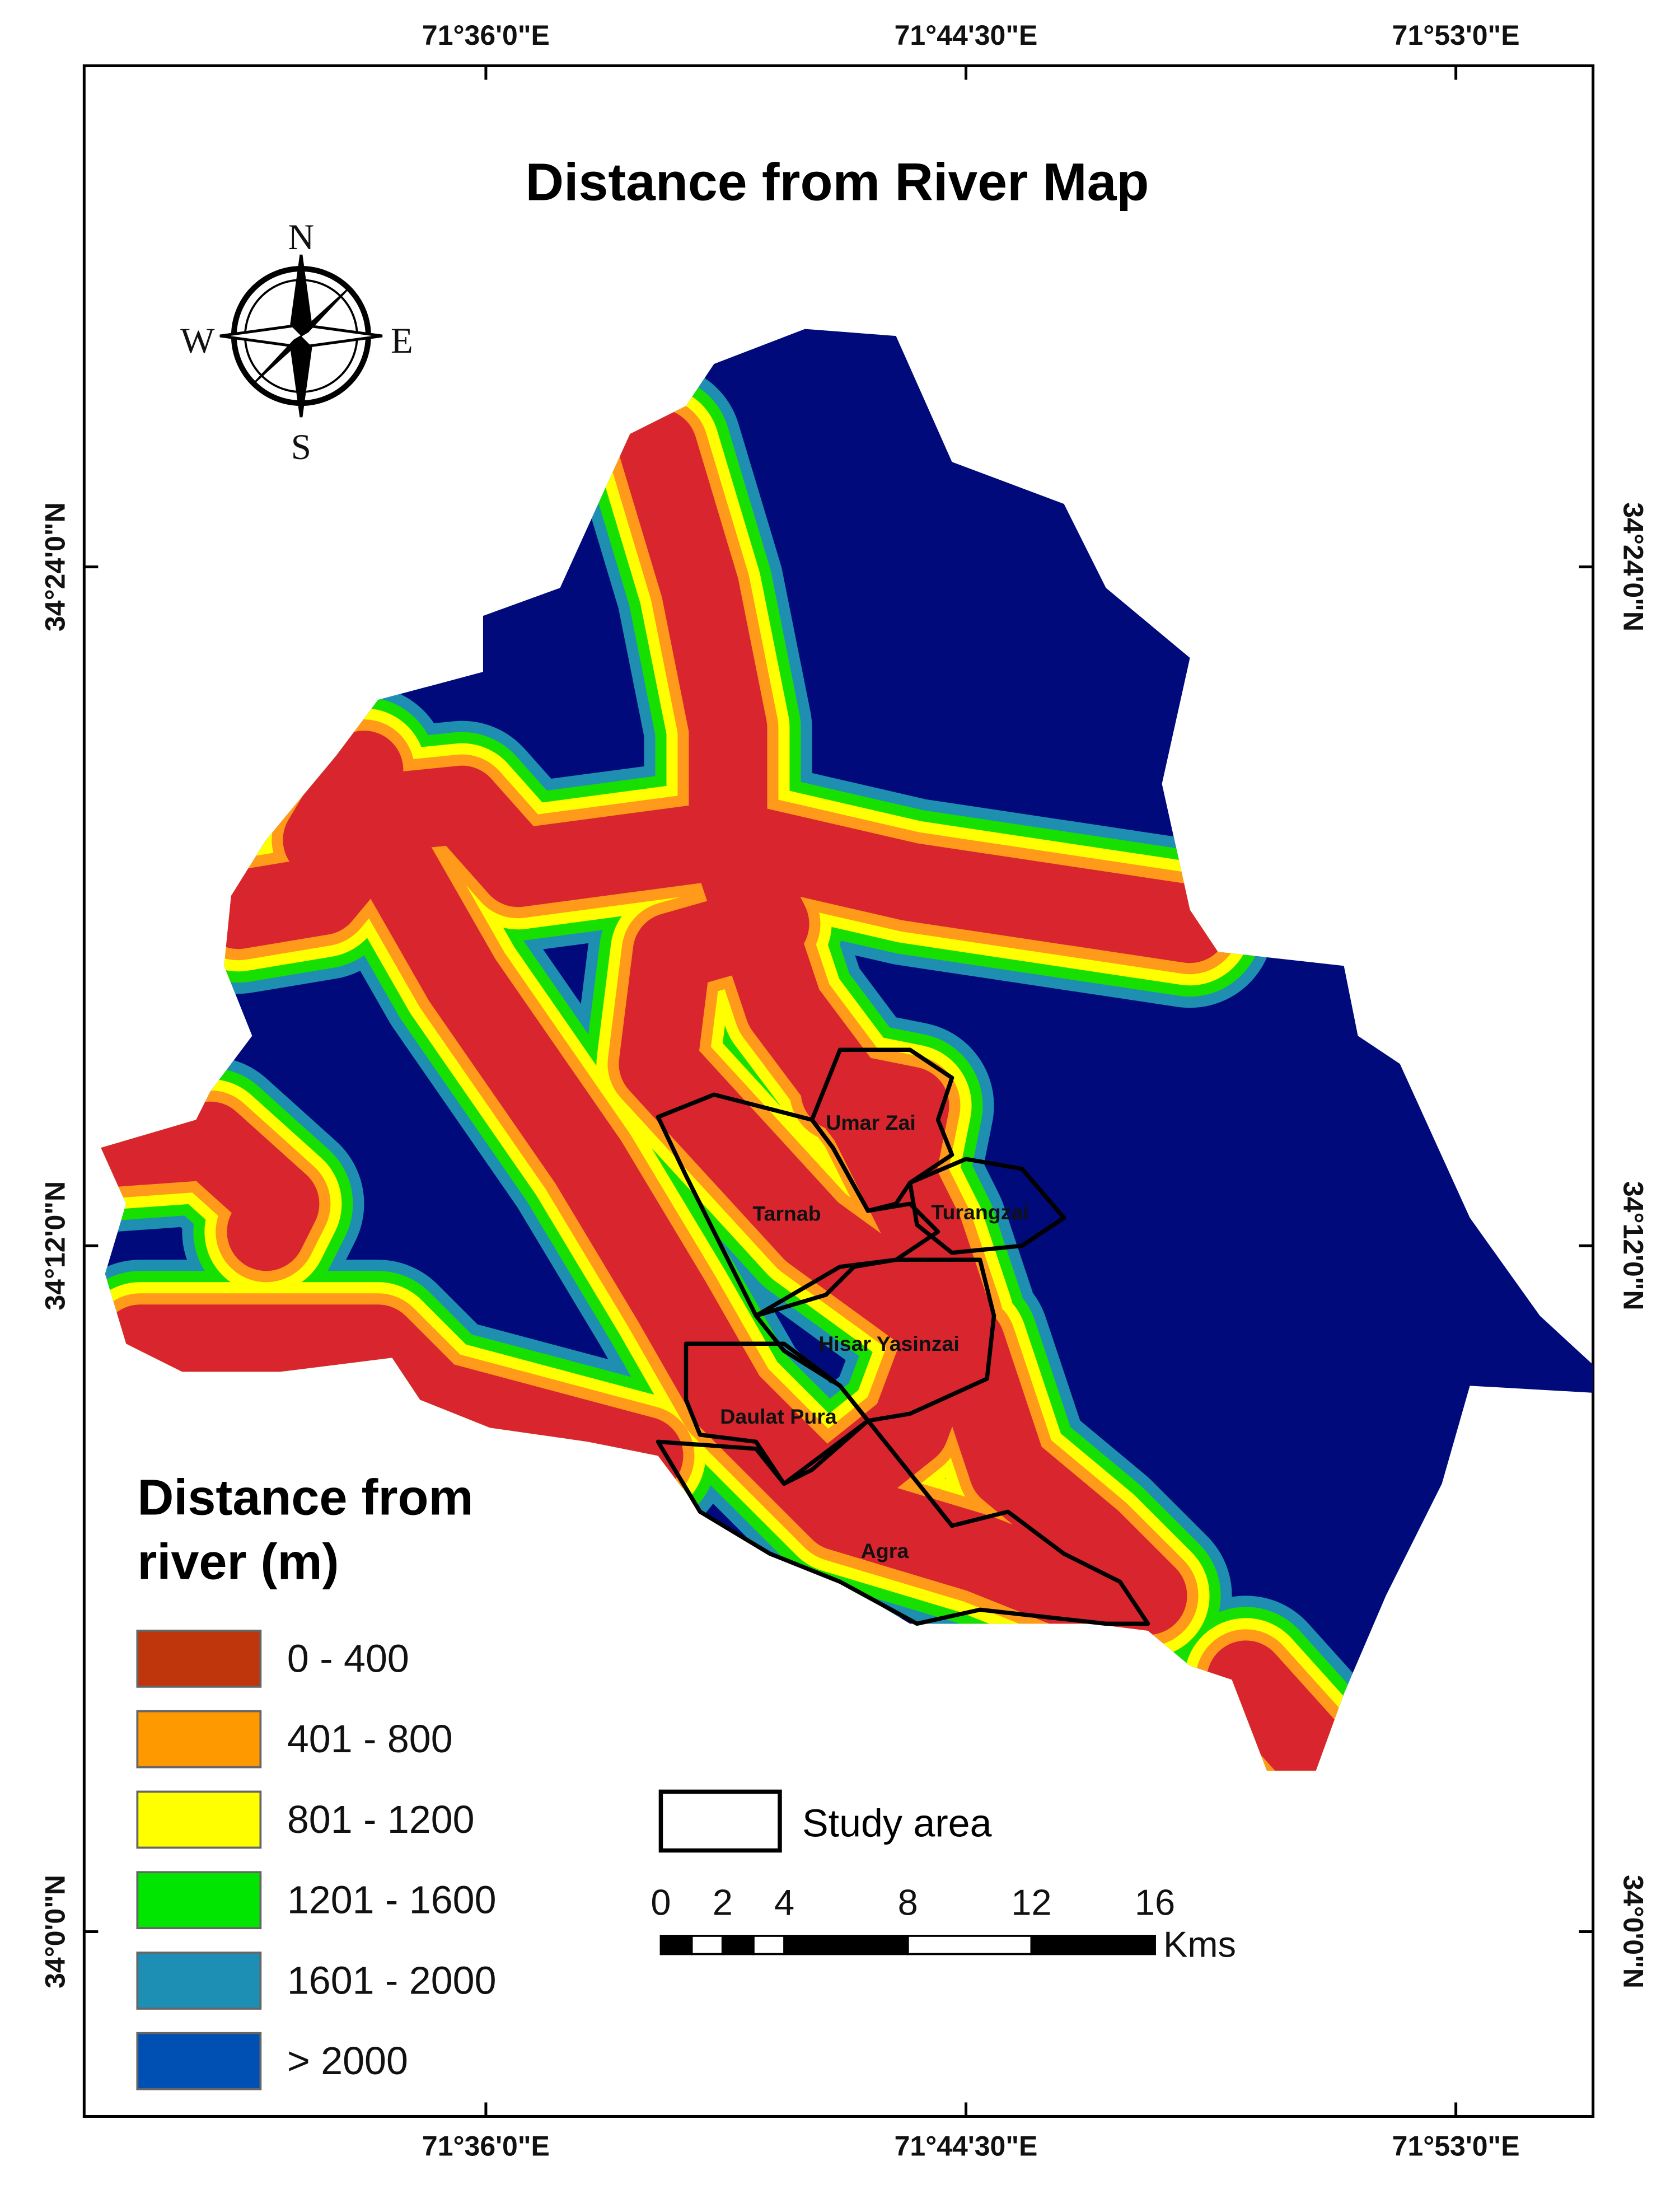 The image size is (1680, 2199). I want to click on scale-label: 16, so click(1155, 1902).